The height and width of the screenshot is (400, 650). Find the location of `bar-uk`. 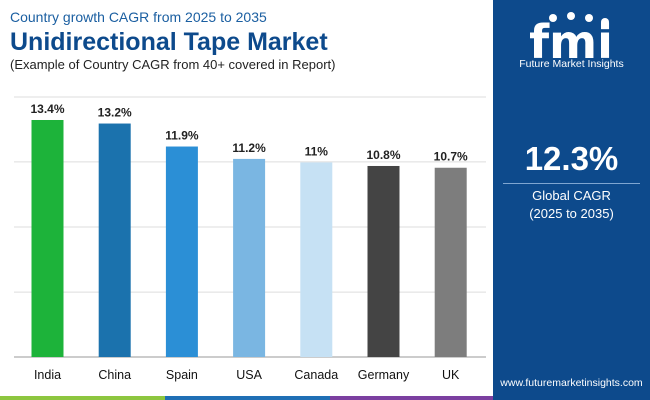

bar-uk is located at coordinates (450, 262).